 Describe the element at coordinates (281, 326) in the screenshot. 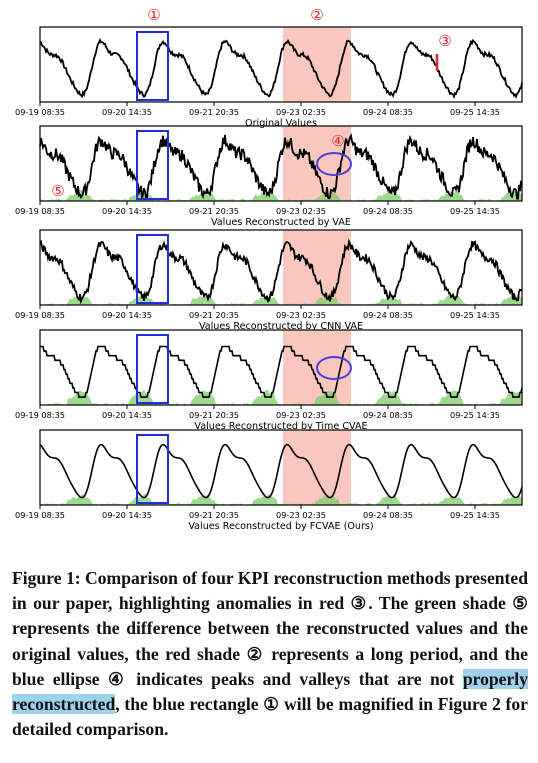

I see `panel-title: Values Reconstructed by CNN VAE` at that location.